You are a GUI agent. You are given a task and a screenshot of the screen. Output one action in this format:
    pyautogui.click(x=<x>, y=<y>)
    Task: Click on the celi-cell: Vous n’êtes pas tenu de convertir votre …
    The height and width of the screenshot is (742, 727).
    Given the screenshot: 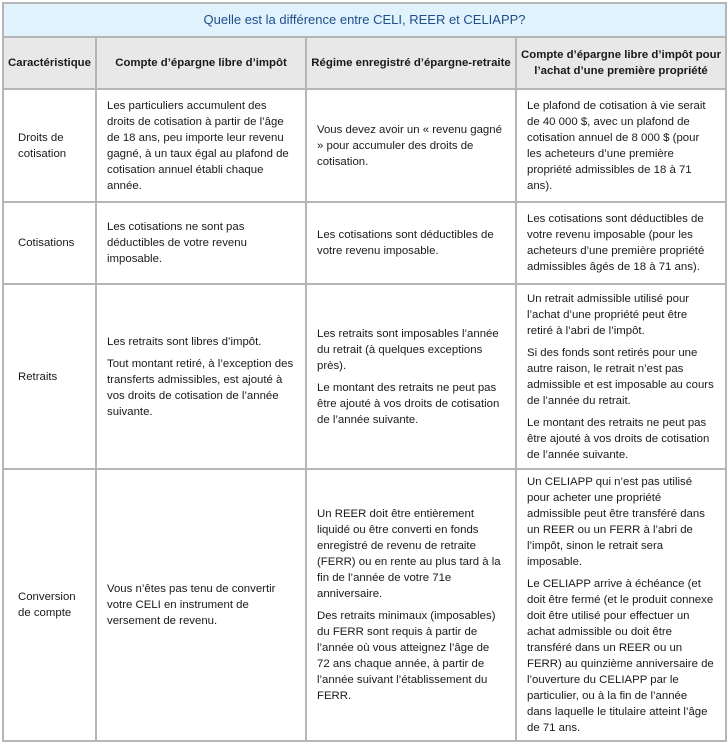 What is the action you would take?
    pyautogui.click(x=201, y=605)
    